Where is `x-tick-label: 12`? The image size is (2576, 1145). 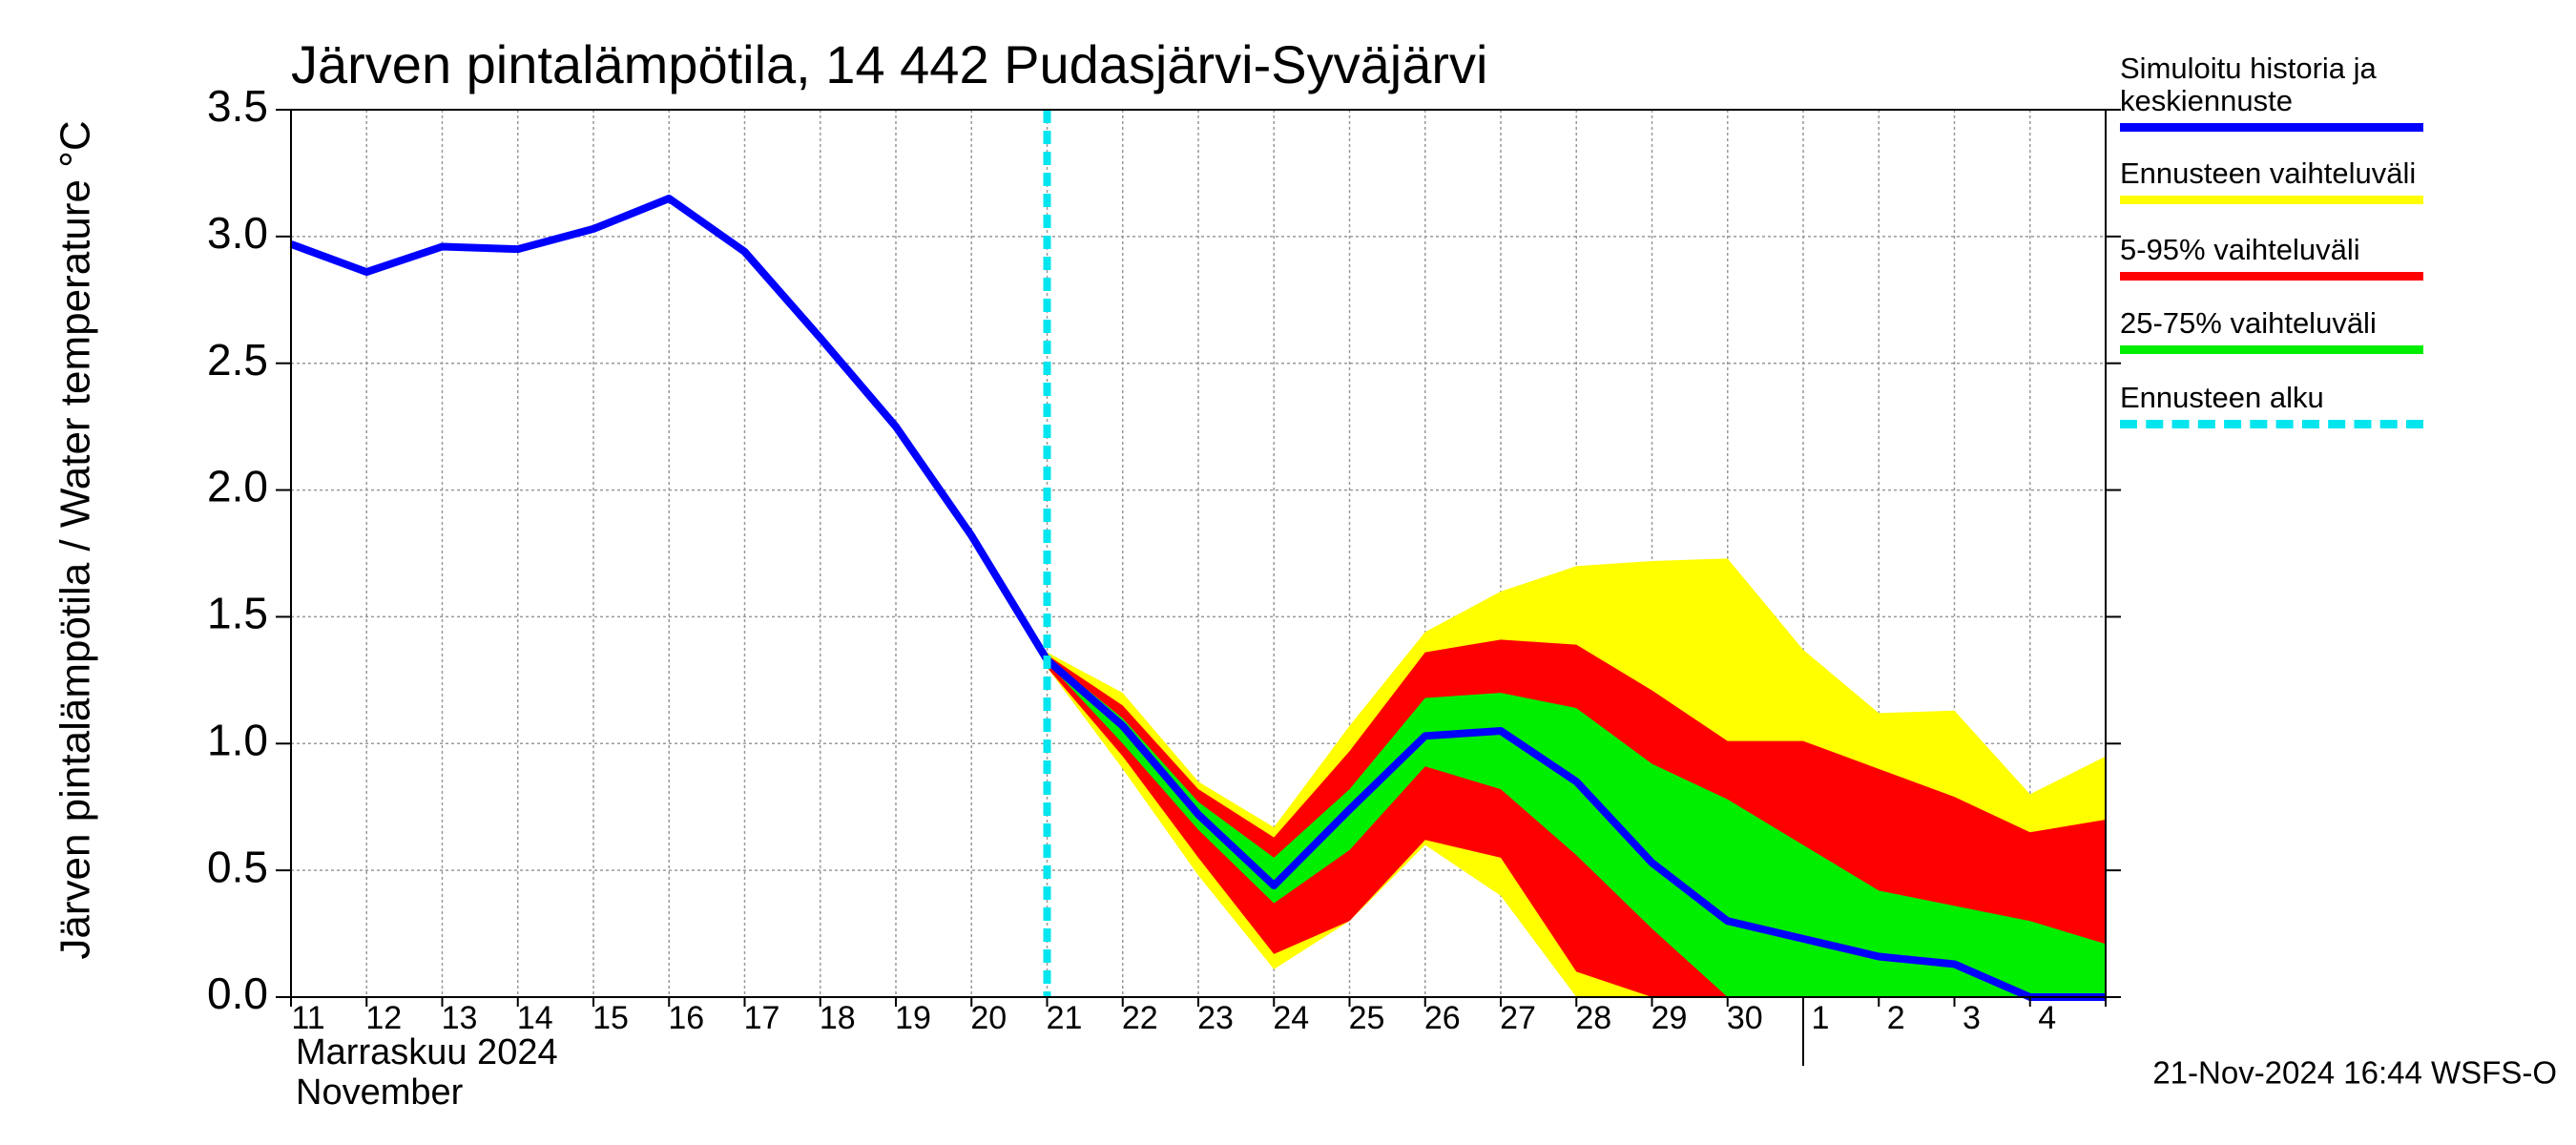
x-tick-label: 12 is located at coordinates (383, 1018).